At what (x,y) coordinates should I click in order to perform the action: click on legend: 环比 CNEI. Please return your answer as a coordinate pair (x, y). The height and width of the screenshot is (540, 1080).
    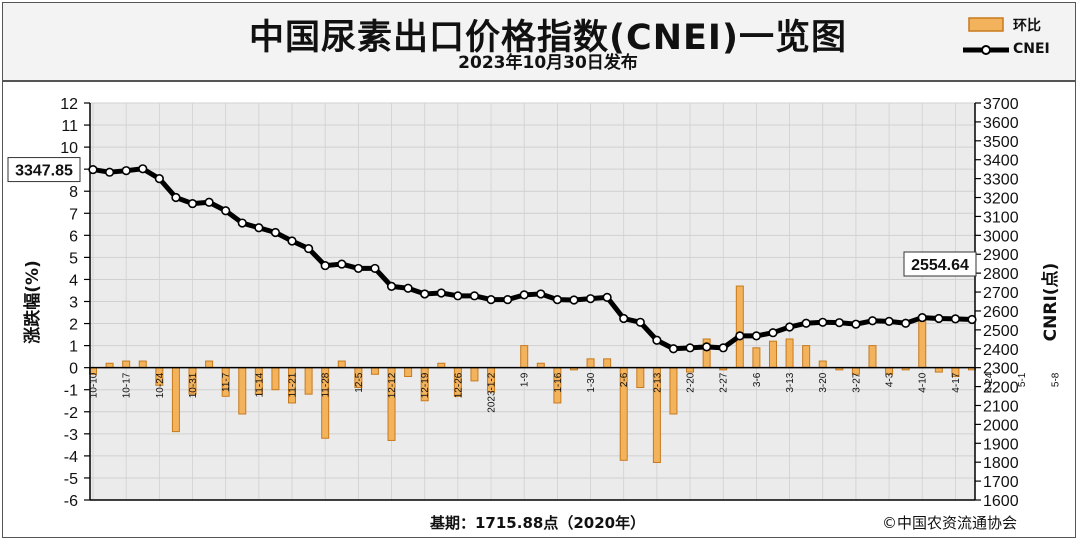
    Looking at the image, I should click on (1016, 40).